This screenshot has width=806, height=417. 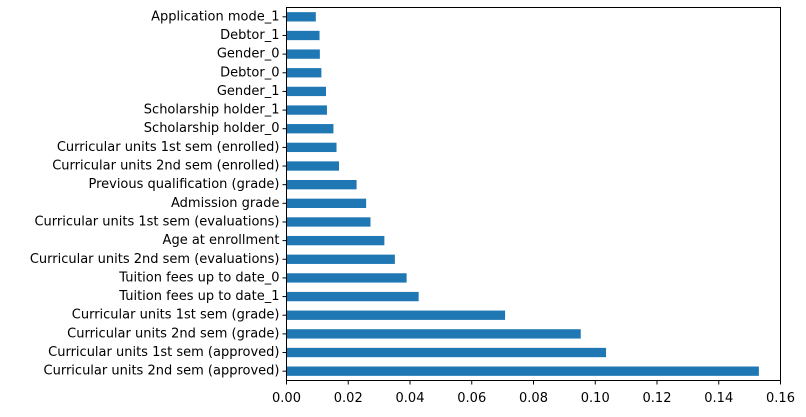 What do you see at coordinates (718, 398) in the screenshot?
I see `x-tick-label: 0.14` at bounding box center [718, 398].